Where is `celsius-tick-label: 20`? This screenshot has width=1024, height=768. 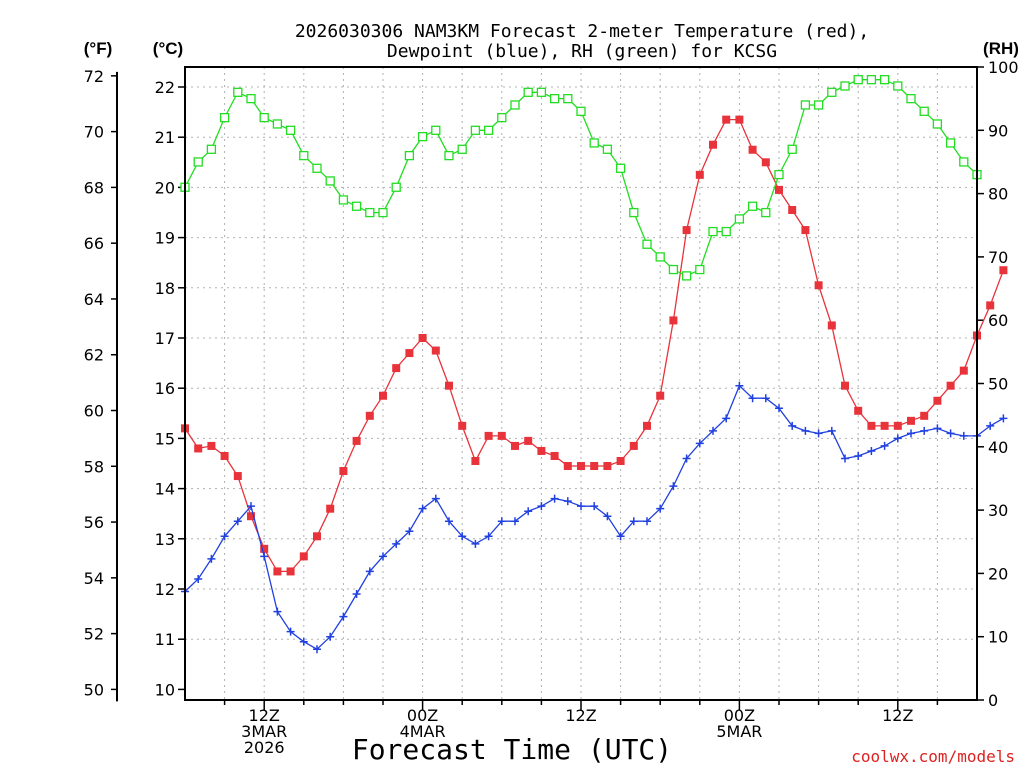 celsius-tick-label: 20 is located at coordinates (165, 187).